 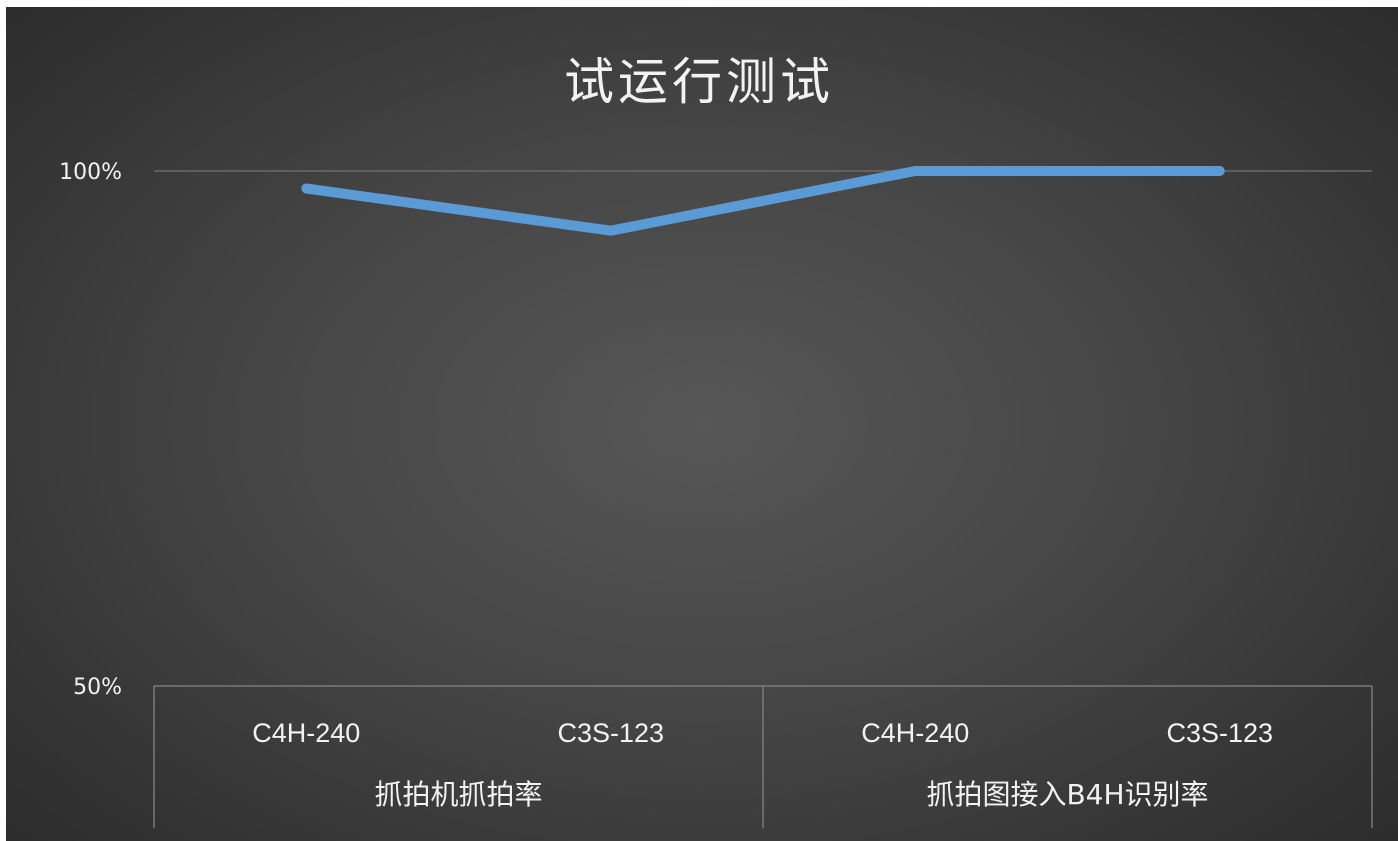 I want to click on x-group-label: 抓拍机抓拍率, so click(x=458, y=794).